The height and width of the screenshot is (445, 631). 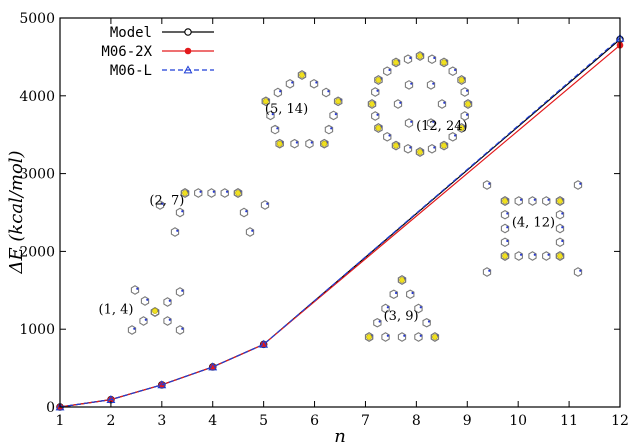 What do you see at coordinates (212, 421) in the screenshot?
I see `x-tick-label: 4` at bounding box center [212, 421].